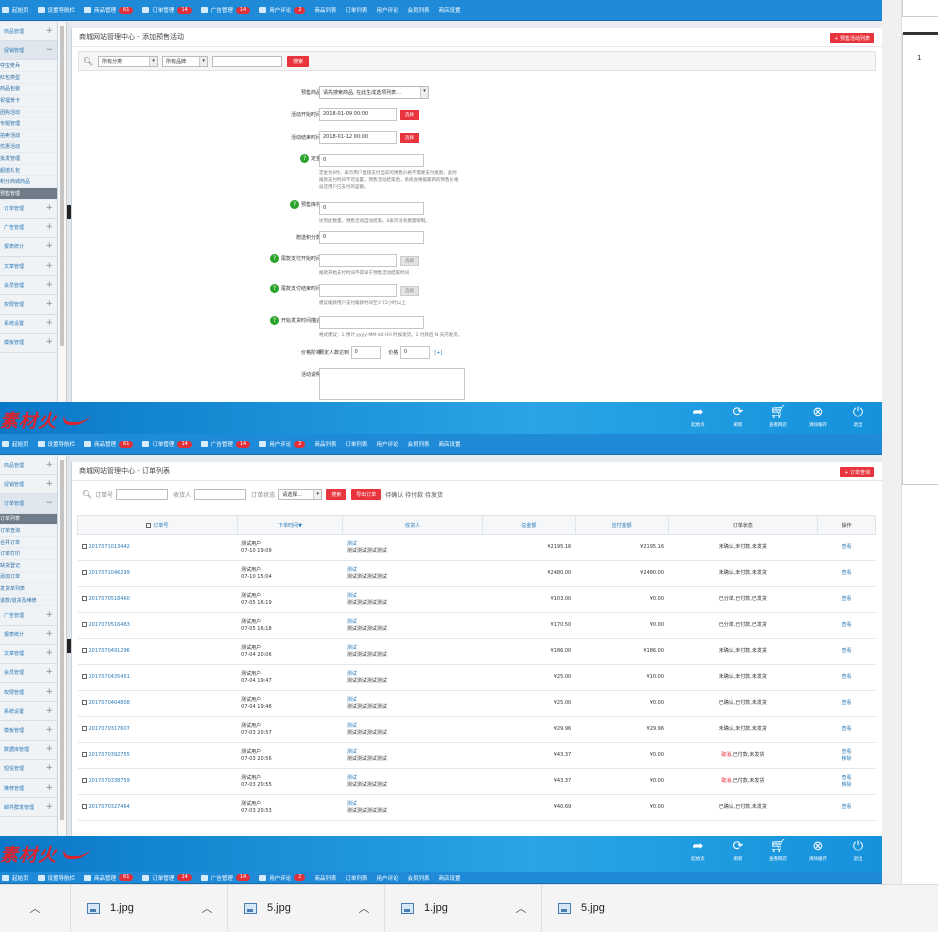  Describe the element at coordinates (619, 908) in the screenshot. I see `download-item: 5.jpg` at that location.